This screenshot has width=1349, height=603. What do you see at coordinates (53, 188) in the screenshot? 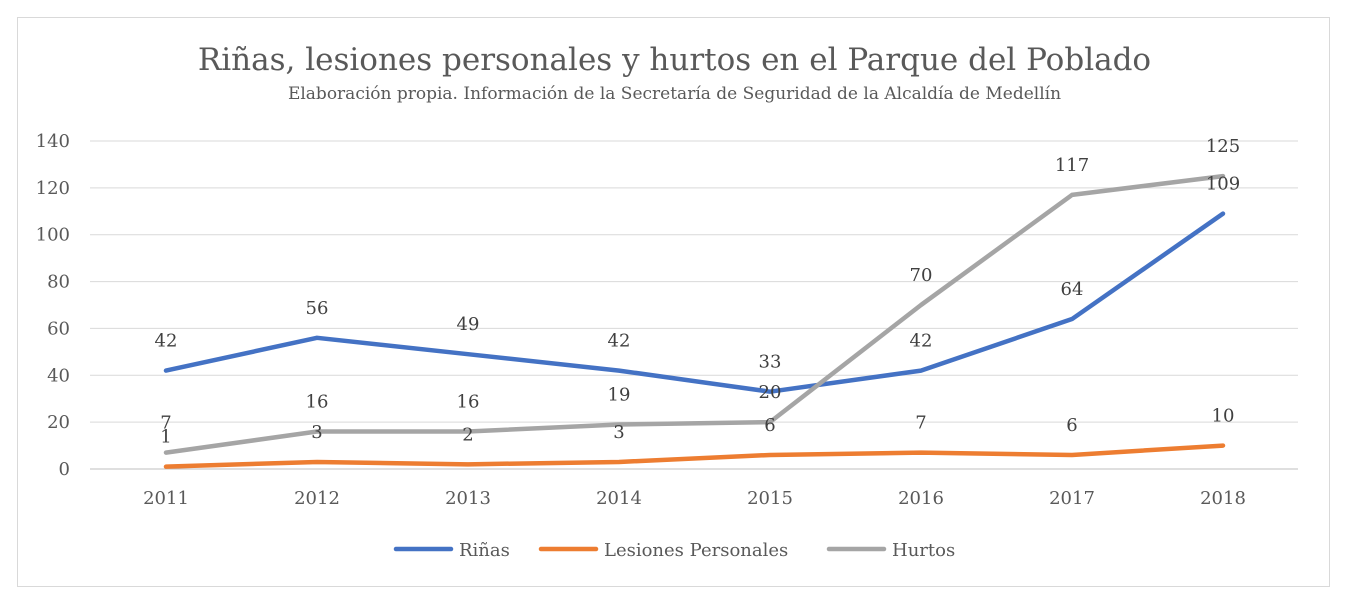
I see `y-tick-label: 120` at bounding box center [53, 188].